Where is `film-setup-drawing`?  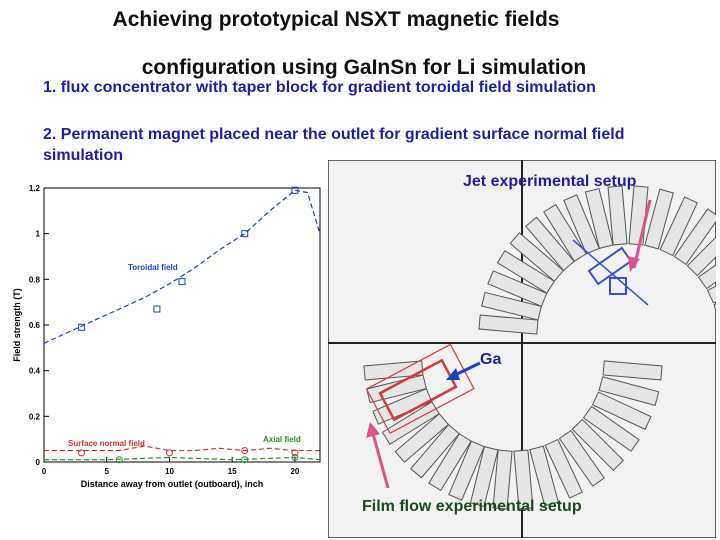
film-setup-drawing is located at coordinates (420, 389).